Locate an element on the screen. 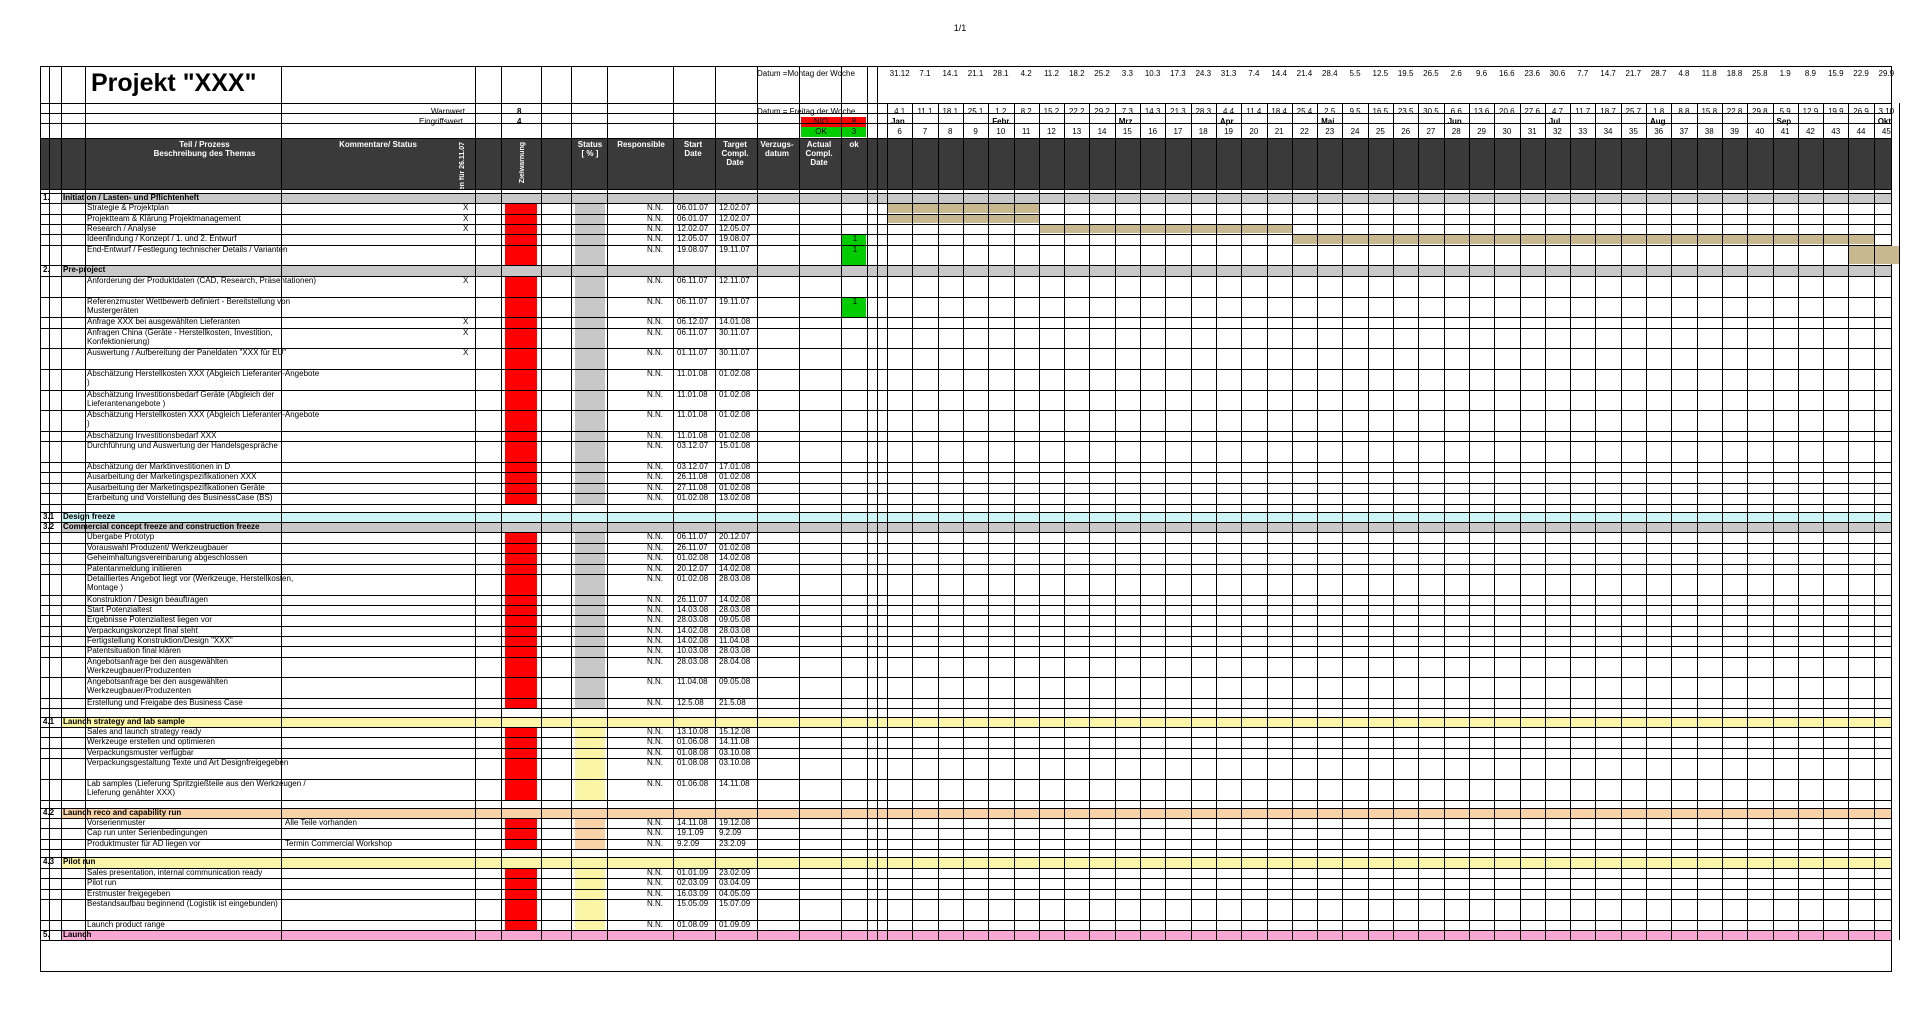 The width and height of the screenshot is (1920, 1027). monday-date: 24.3 is located at coordinates (1203, 73).